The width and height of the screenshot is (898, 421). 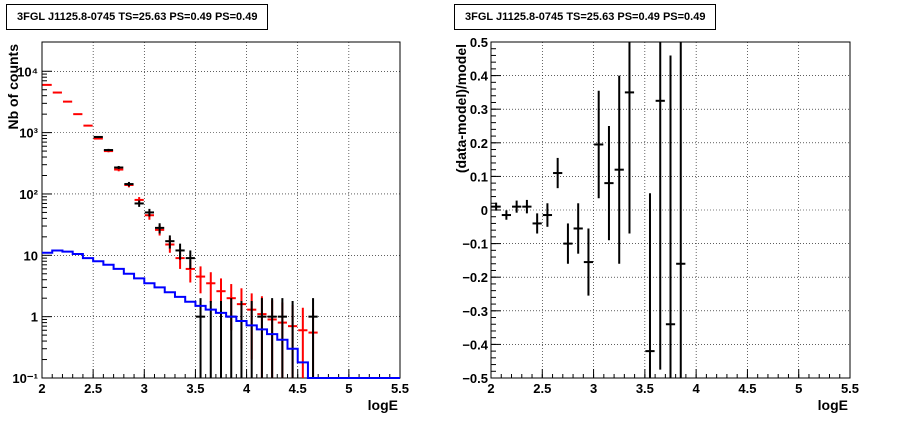 What do you see at coordinates (221, 314) in the screenshot?
I see `left-series-2-step-line` at bounding box center [221, 314].